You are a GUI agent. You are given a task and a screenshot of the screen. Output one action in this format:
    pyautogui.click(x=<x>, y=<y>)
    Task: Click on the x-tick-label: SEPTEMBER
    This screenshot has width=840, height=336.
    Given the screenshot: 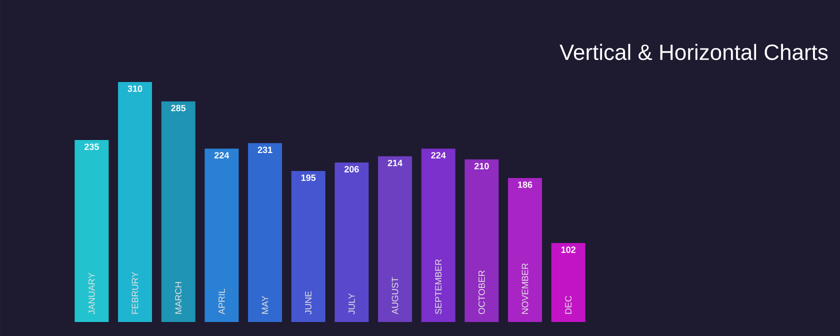 What is the action you would take?
    pyautogui.click(x=438, y=286)
    